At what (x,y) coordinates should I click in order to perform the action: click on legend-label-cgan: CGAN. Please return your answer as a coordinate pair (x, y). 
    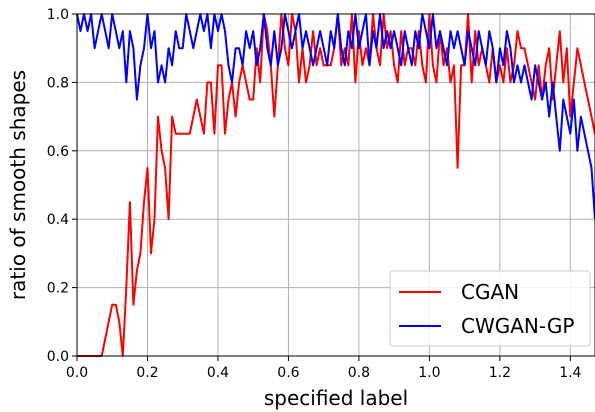
    Looking at the image, I should click on (490, 292).